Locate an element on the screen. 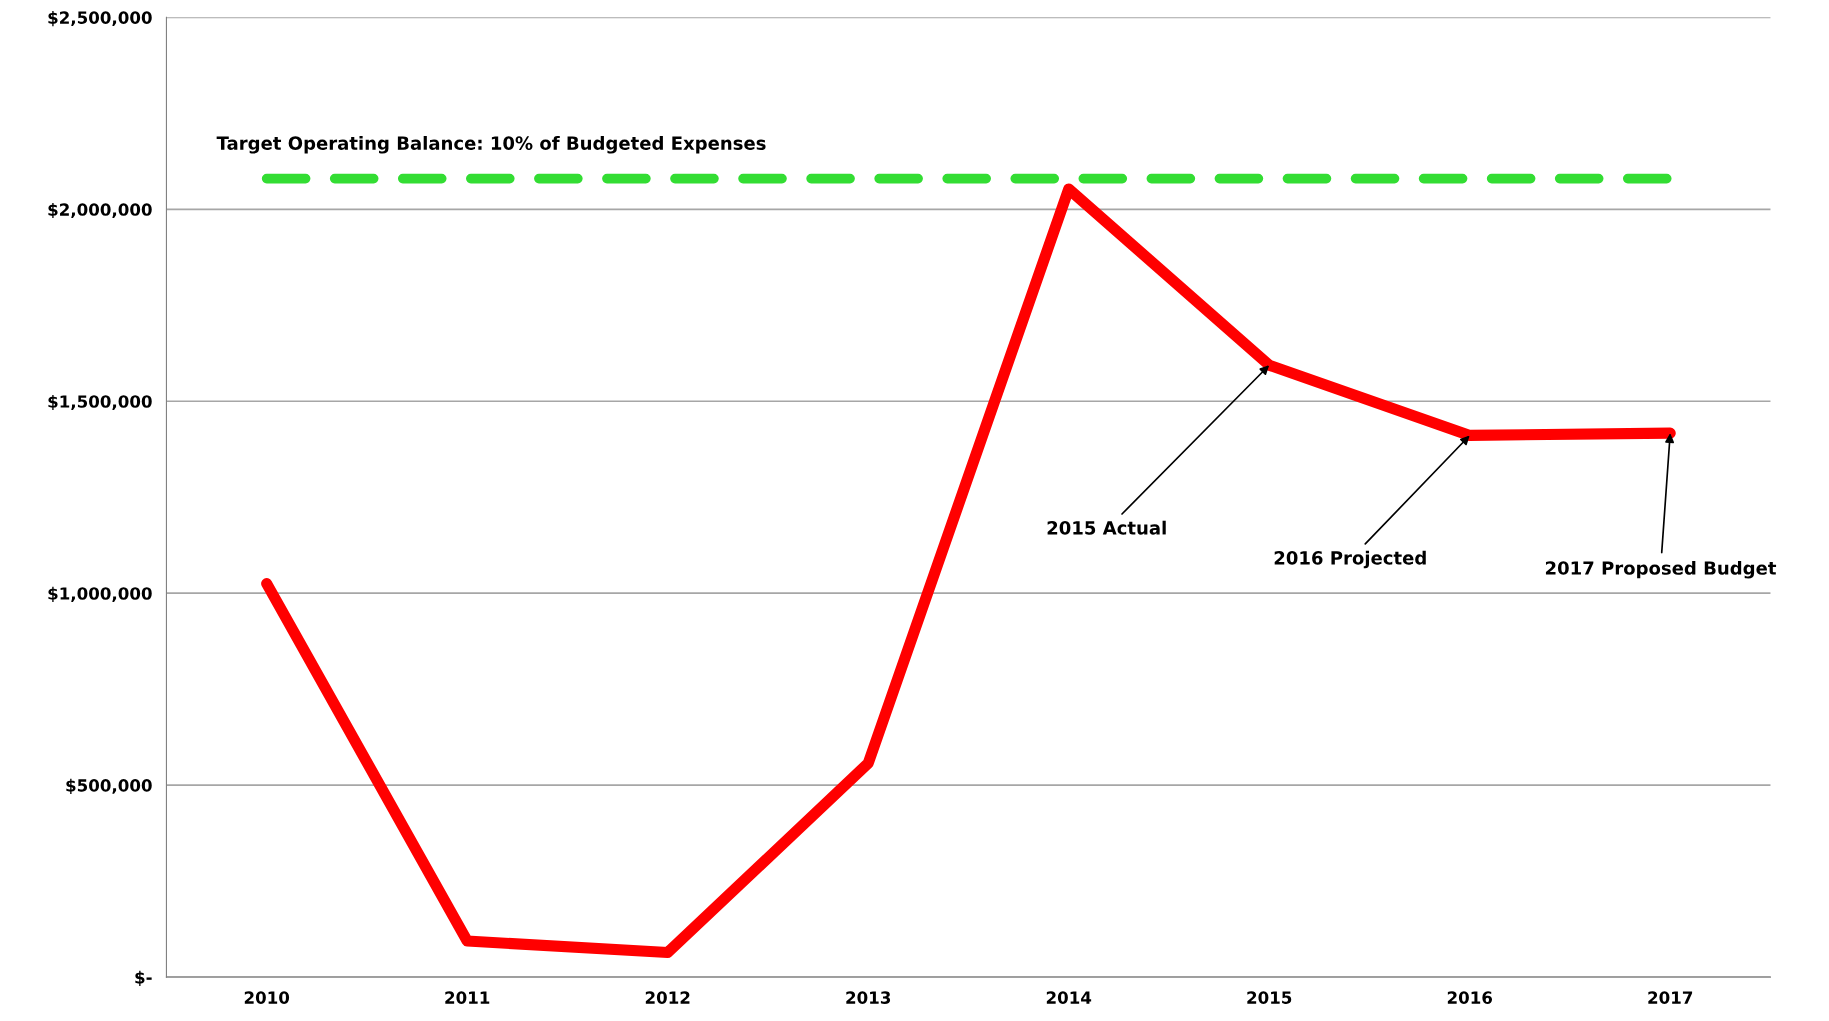  x-tick-label: 2011 is located at coordinates (467, 997).